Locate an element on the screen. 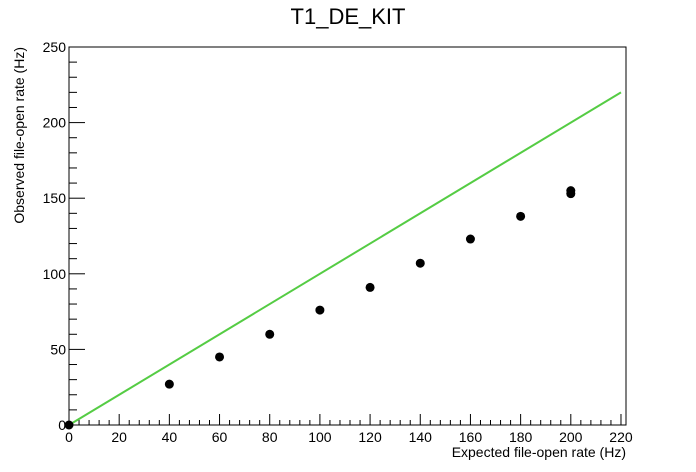 This screenshot has height=472, width=696. x-tick-label: 120 is located at coordinates (370, 437).